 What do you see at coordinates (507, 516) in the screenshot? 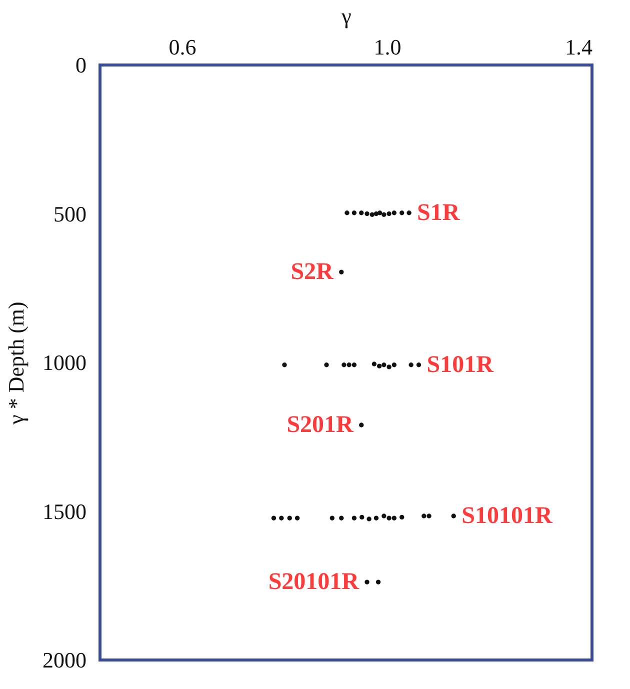
I see `annotation: S10101R` at bounding box center [507, 516].